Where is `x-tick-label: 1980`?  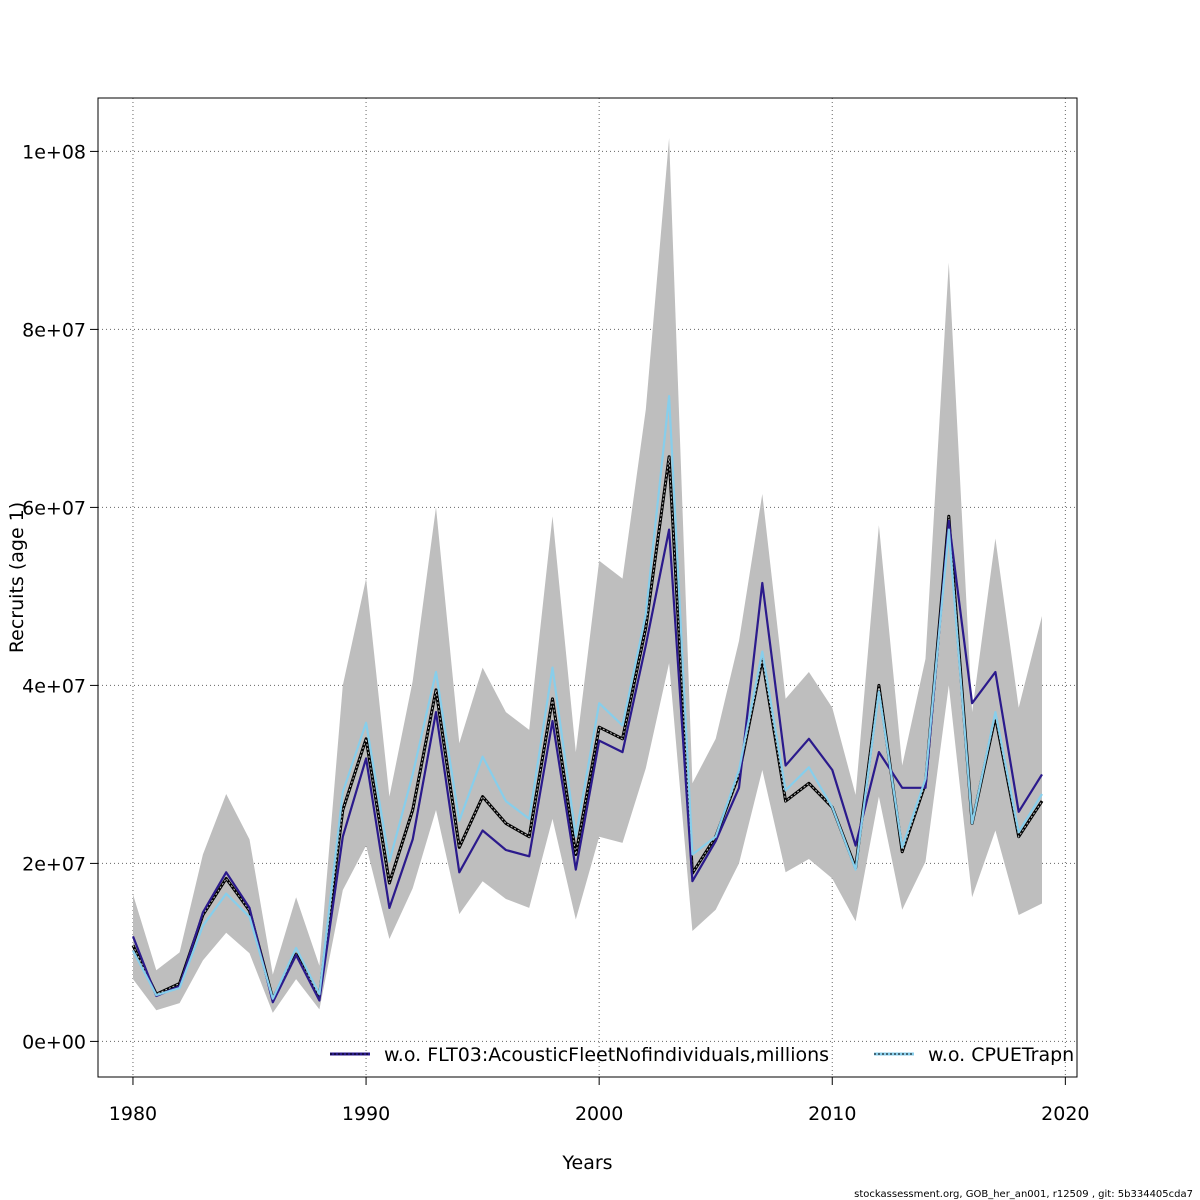
x-tick-label: 1980 is located at coordinates (133, 1114).